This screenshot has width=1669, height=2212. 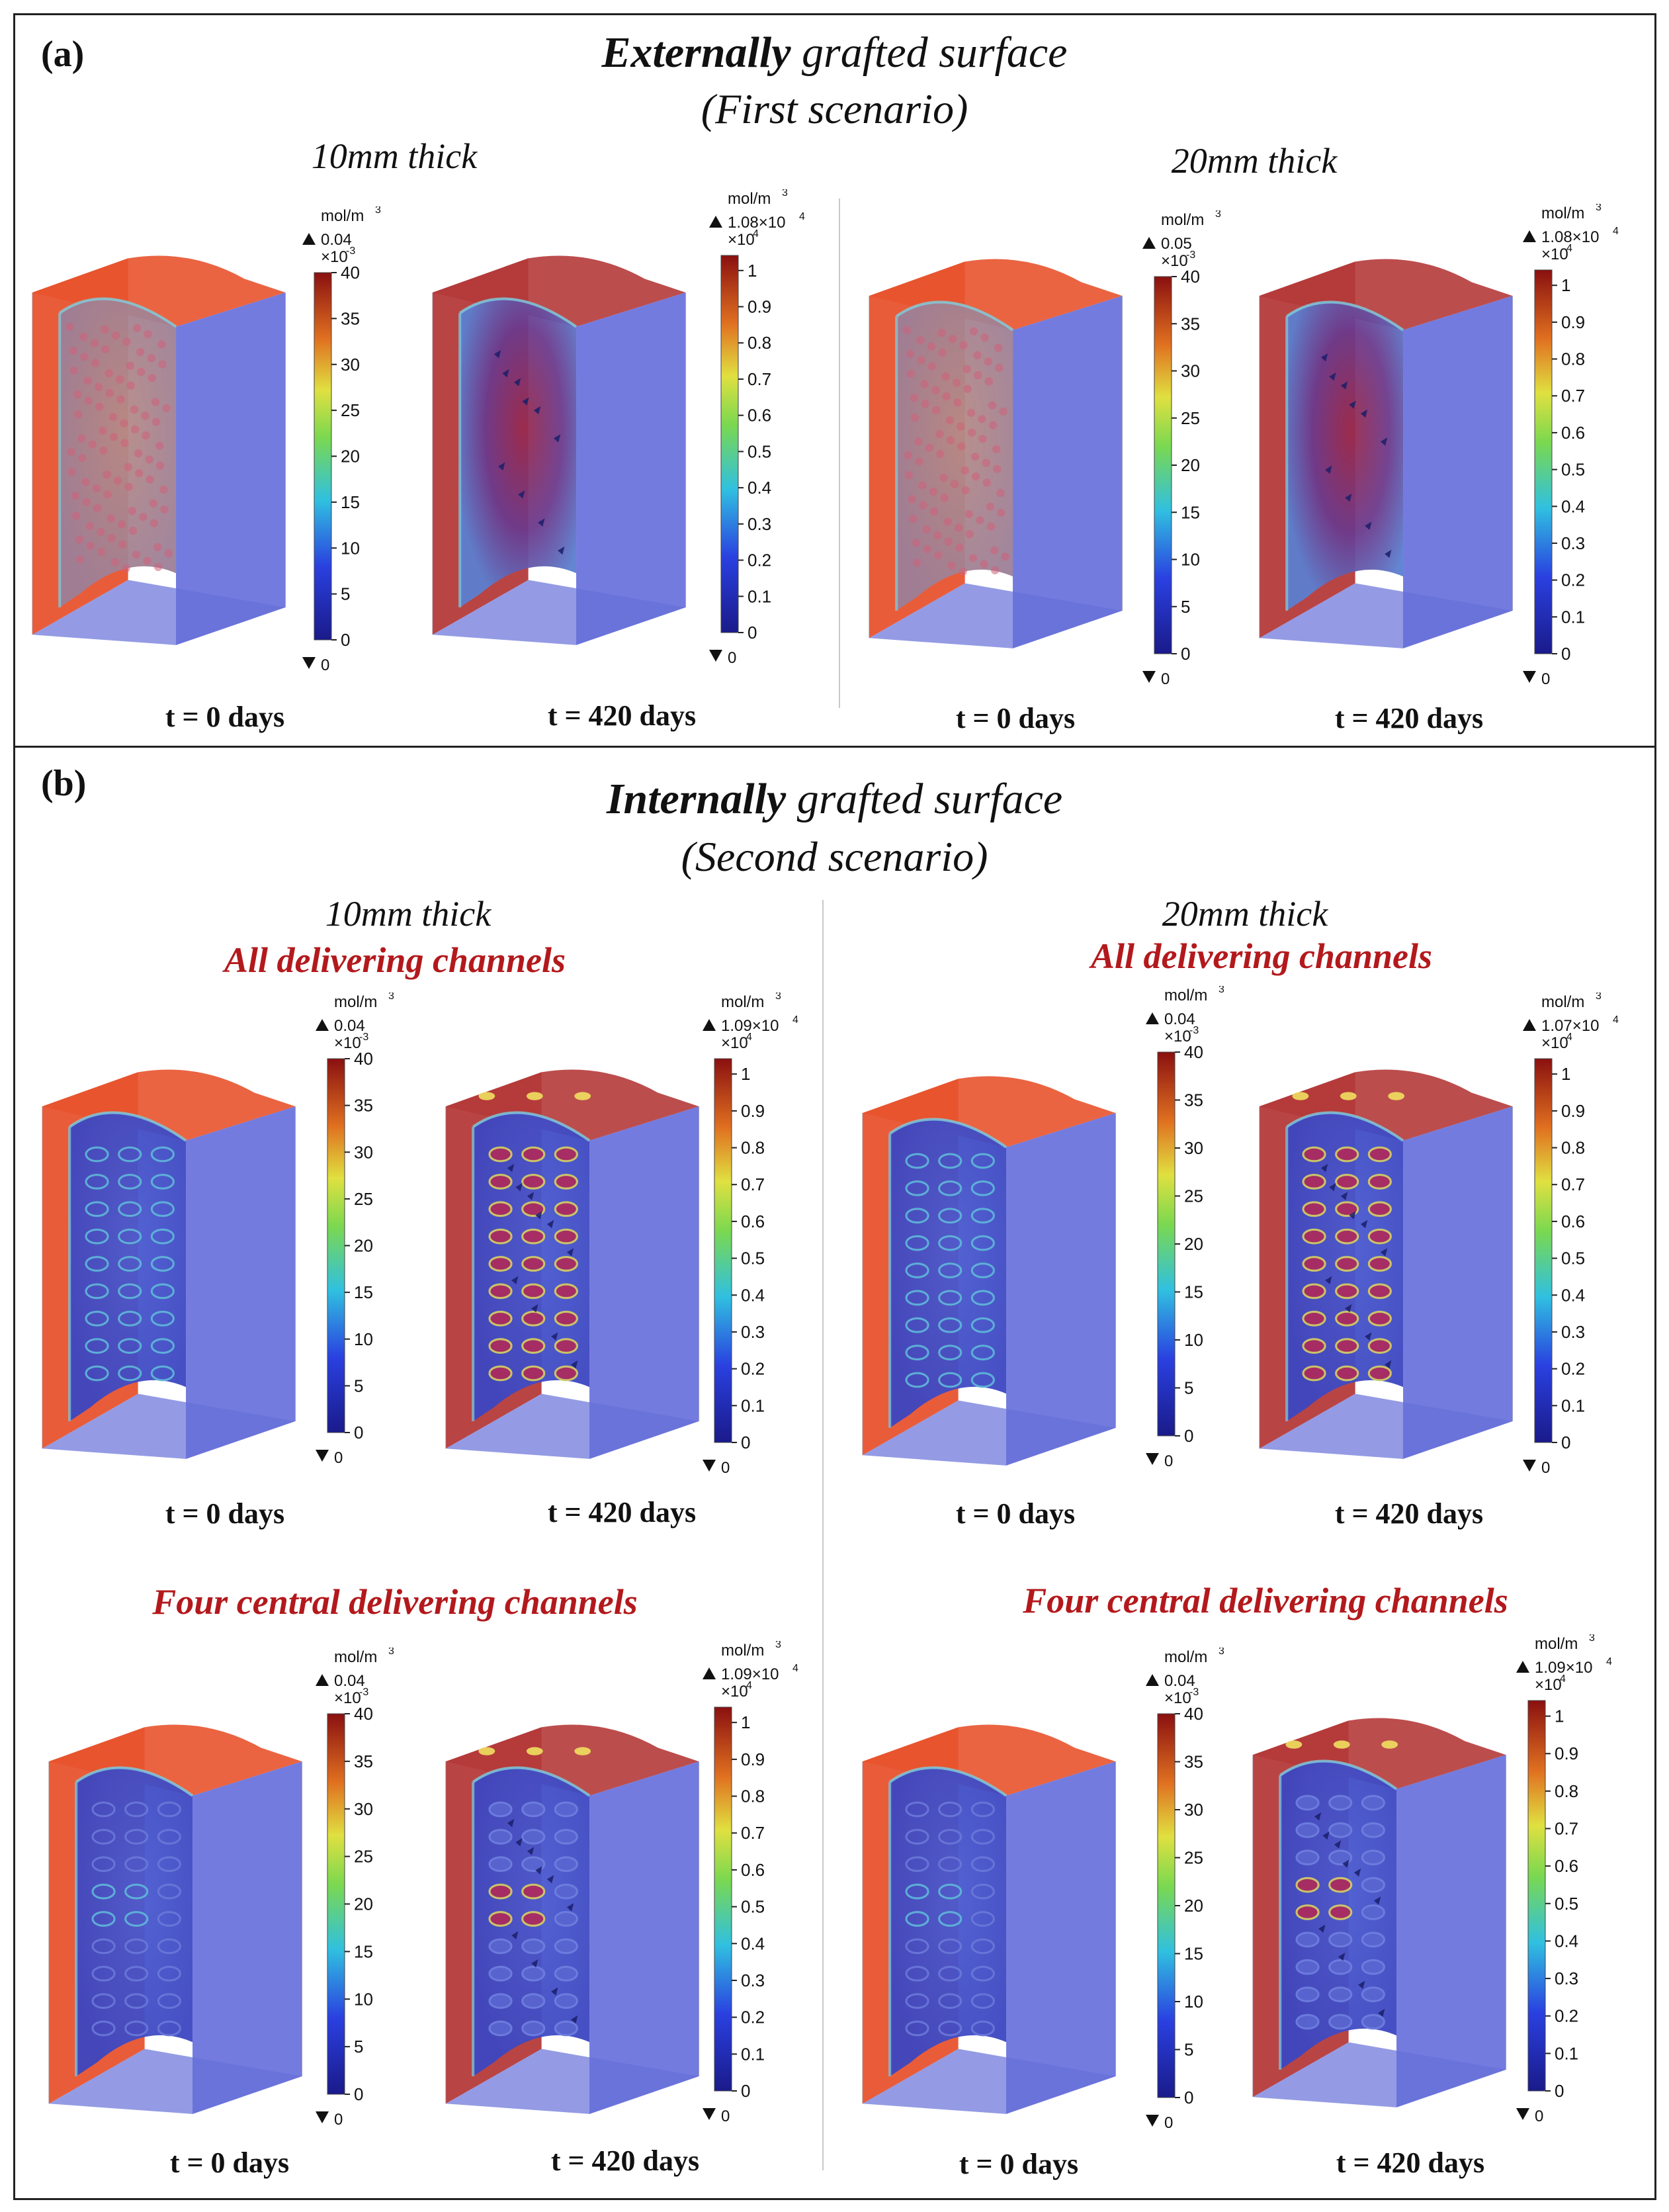 I want to click on sim-a-20-t420, so click(x=1386, y=453).